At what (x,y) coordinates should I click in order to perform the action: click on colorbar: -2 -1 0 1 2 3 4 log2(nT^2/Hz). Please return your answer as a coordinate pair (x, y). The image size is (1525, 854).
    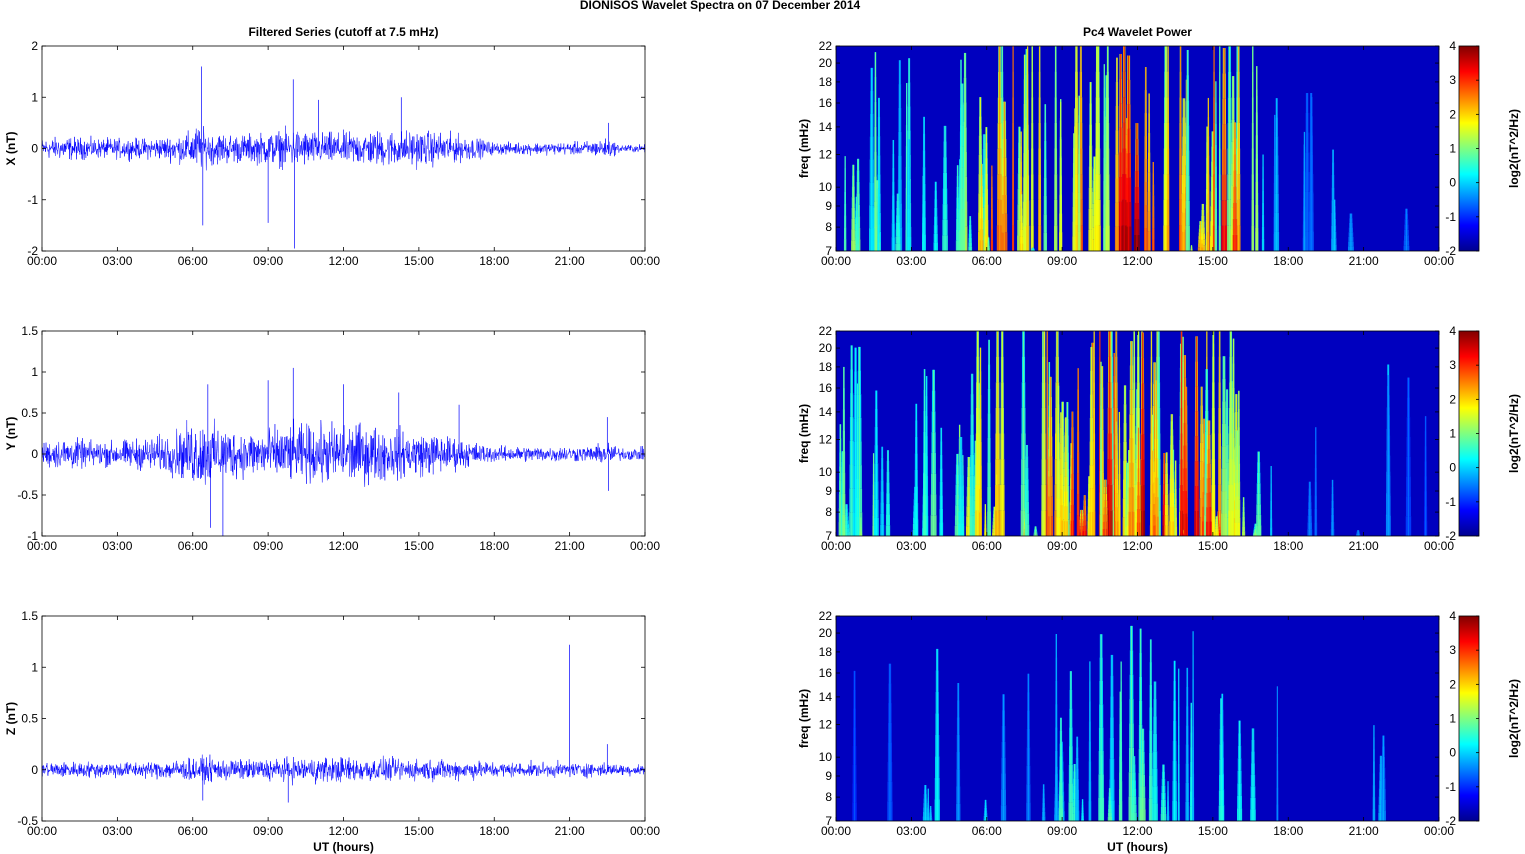
    Looking at the image, I should click on (1483, 718).